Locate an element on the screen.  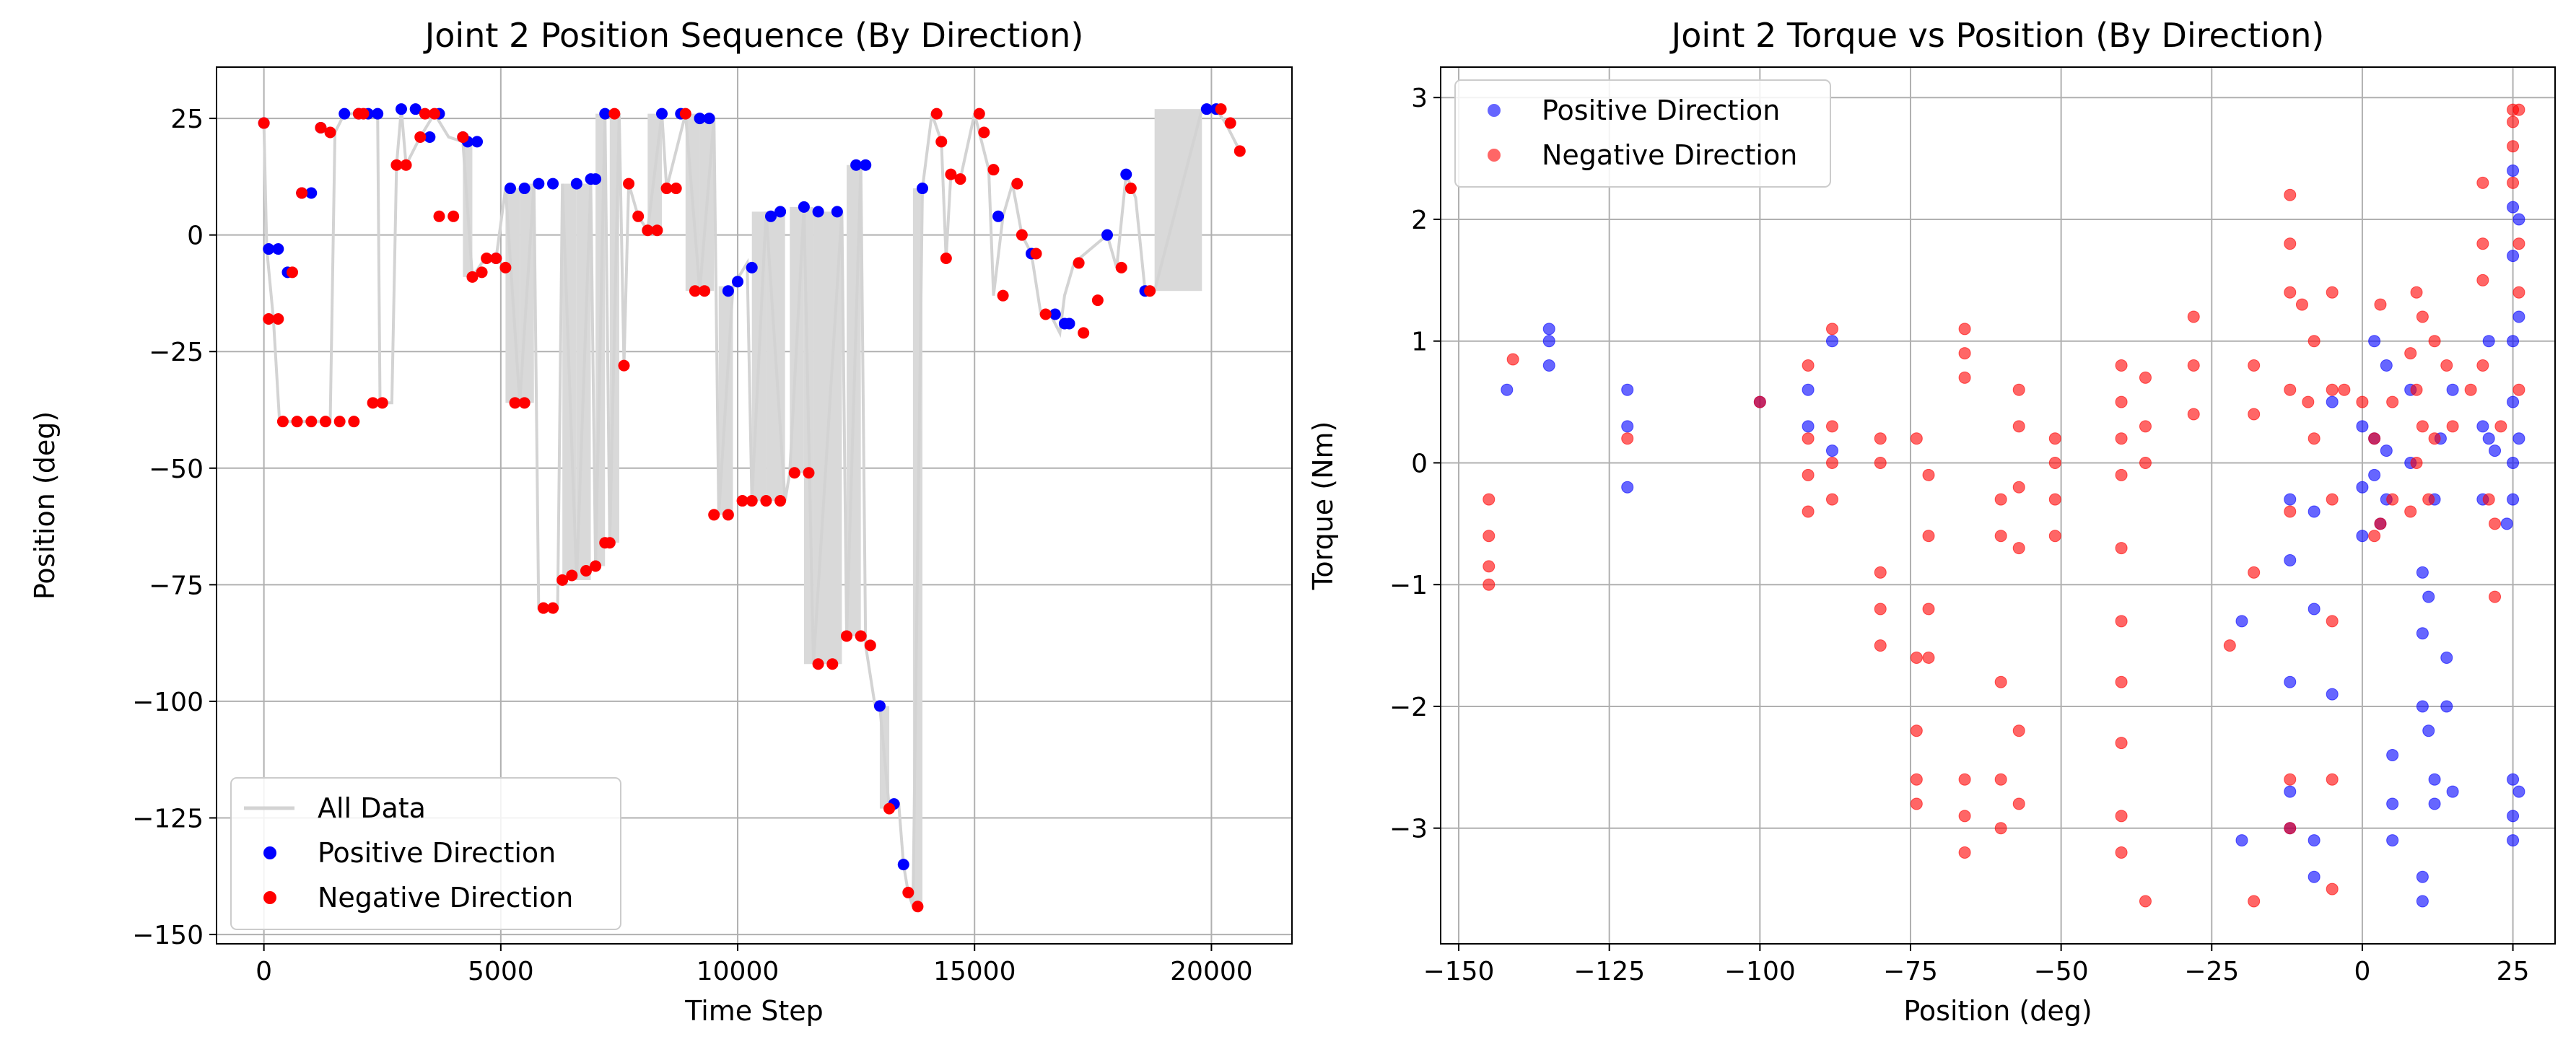
x-tick-label: −125 is located at coordinates (1609, 971).